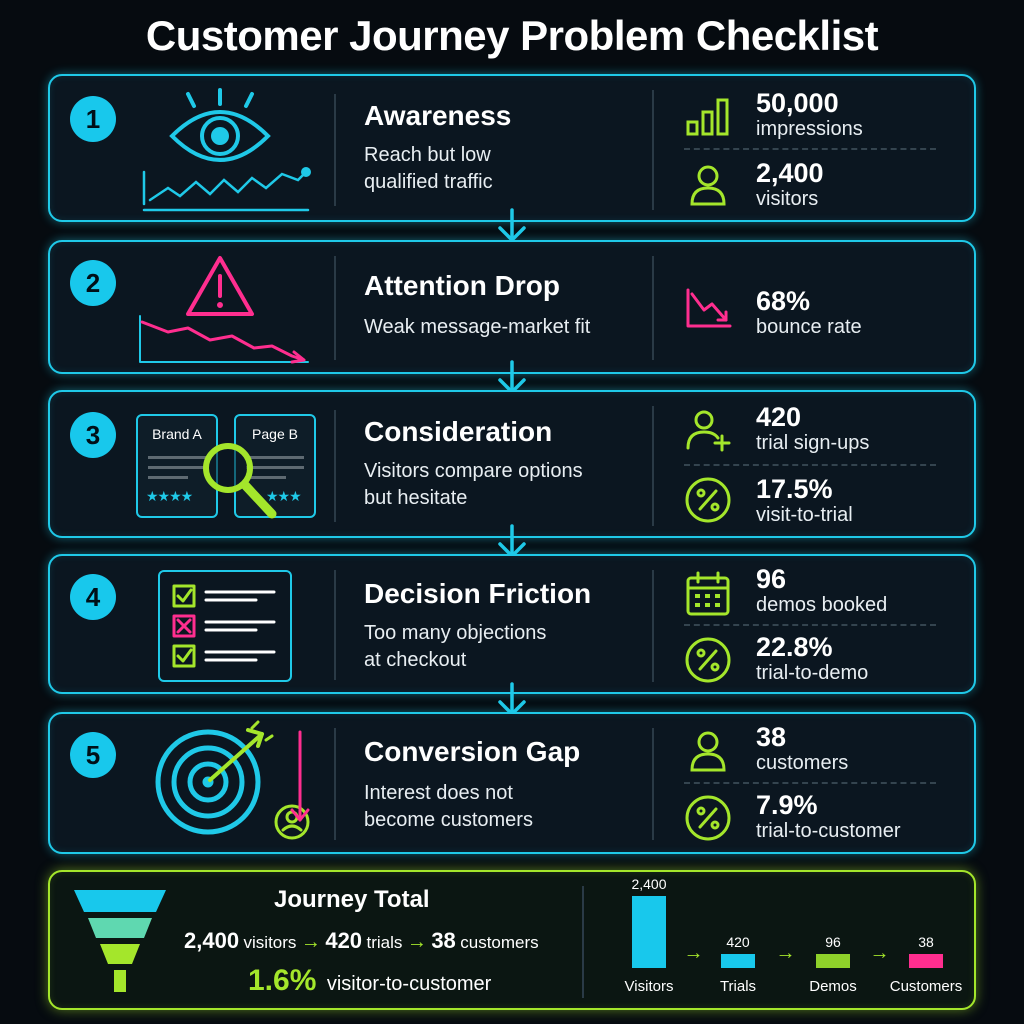 The image size is (1024, 1024). I want to click on chart-category-label: Demos, so click(833, 986).